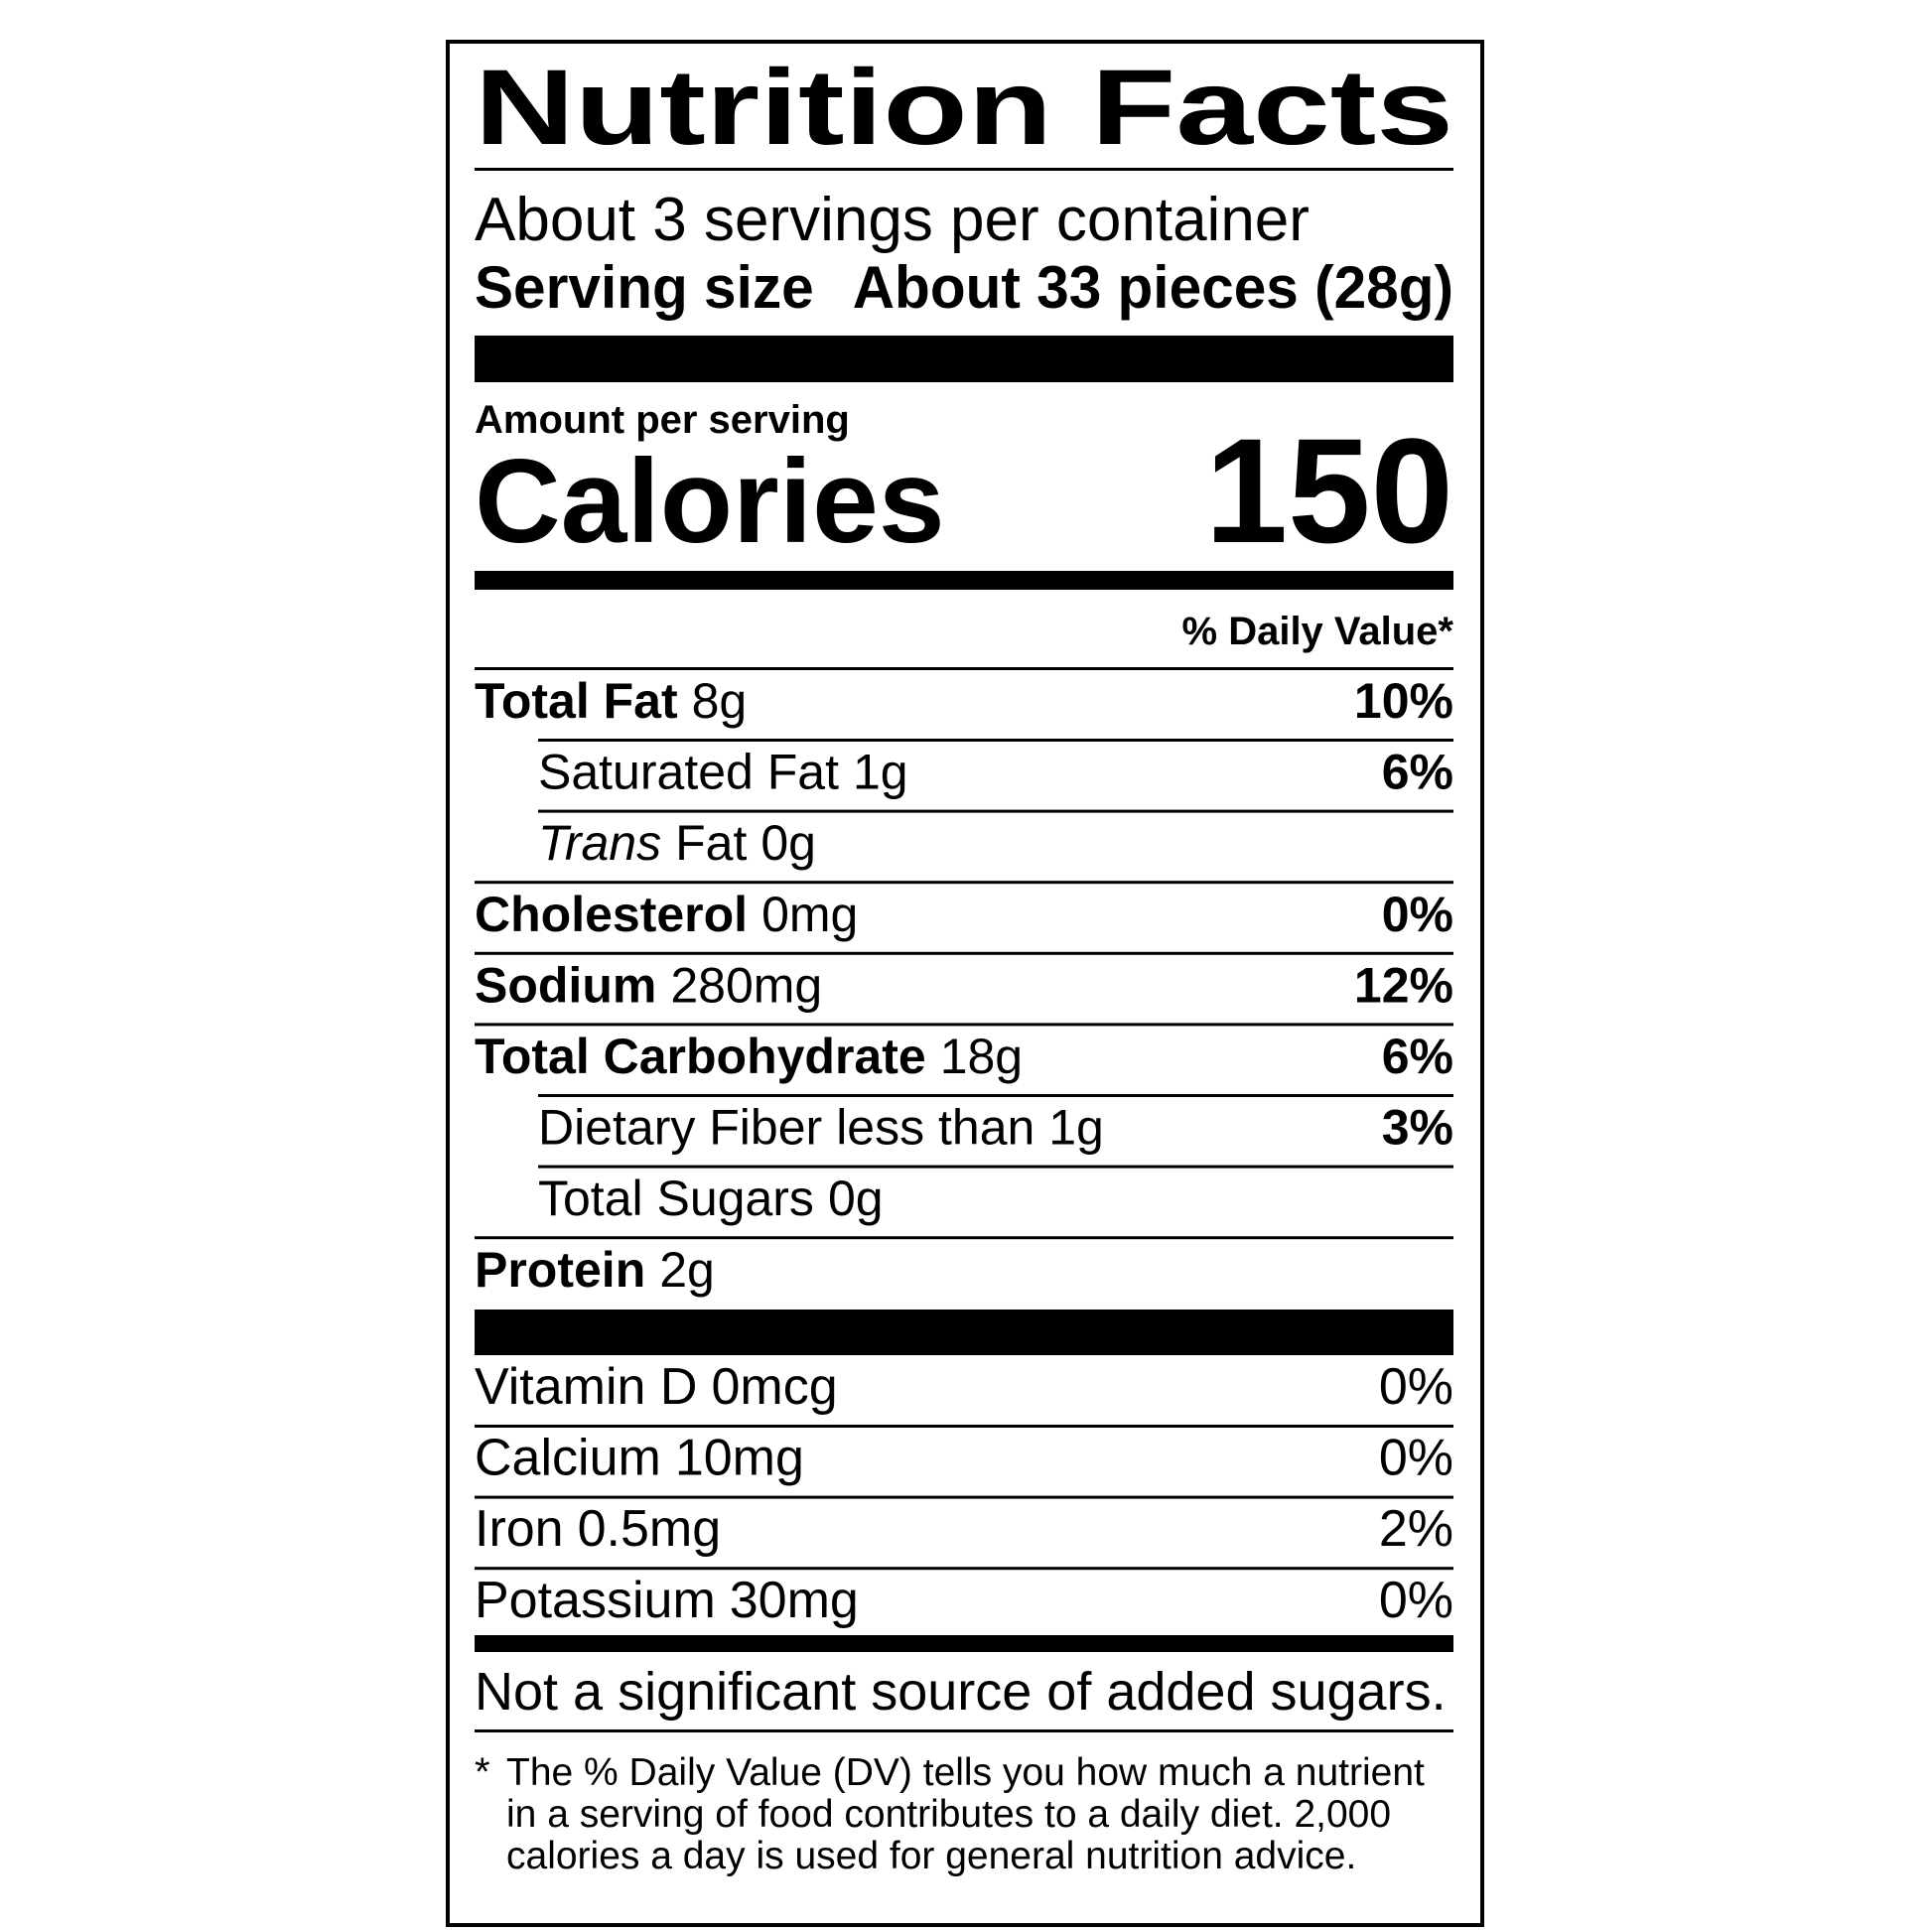  What do you see at coordinates (662, 420) in the screenshot?
I see `amount-per-serving: Amount per serving` at bounding box center [662, 420].